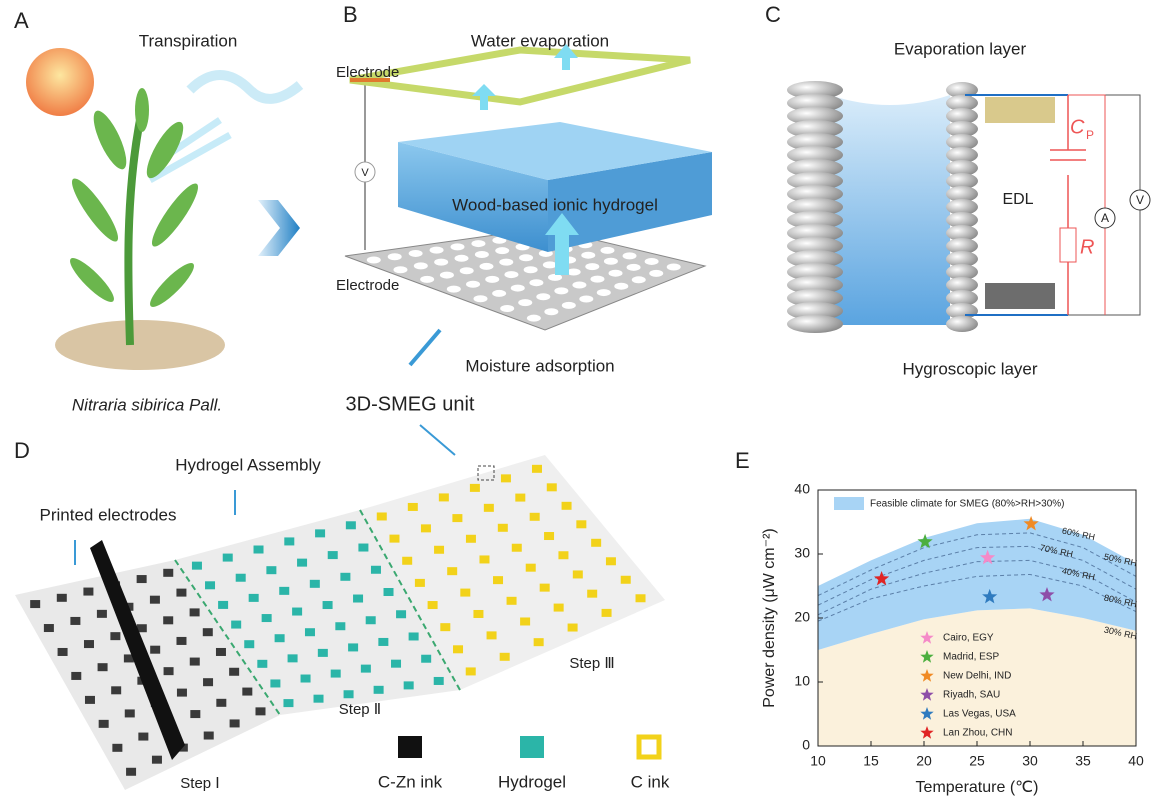  I want to click on y-tick-label: 30, so click(802, 553).